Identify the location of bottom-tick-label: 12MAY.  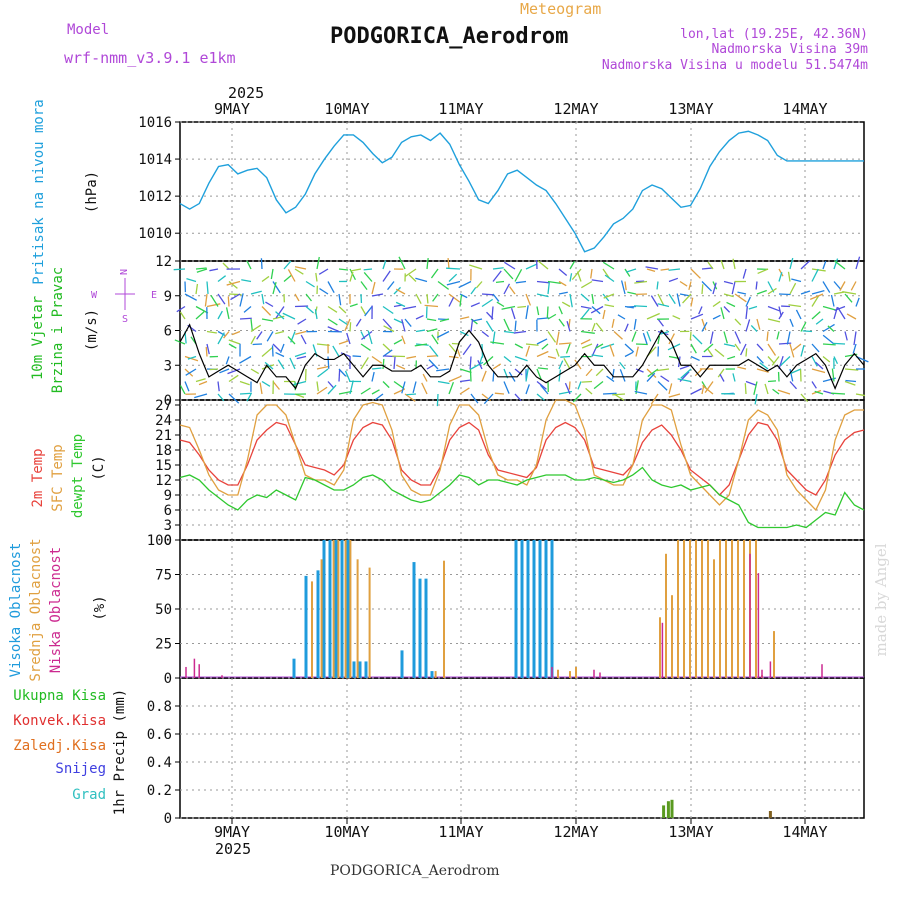
(575, 832).